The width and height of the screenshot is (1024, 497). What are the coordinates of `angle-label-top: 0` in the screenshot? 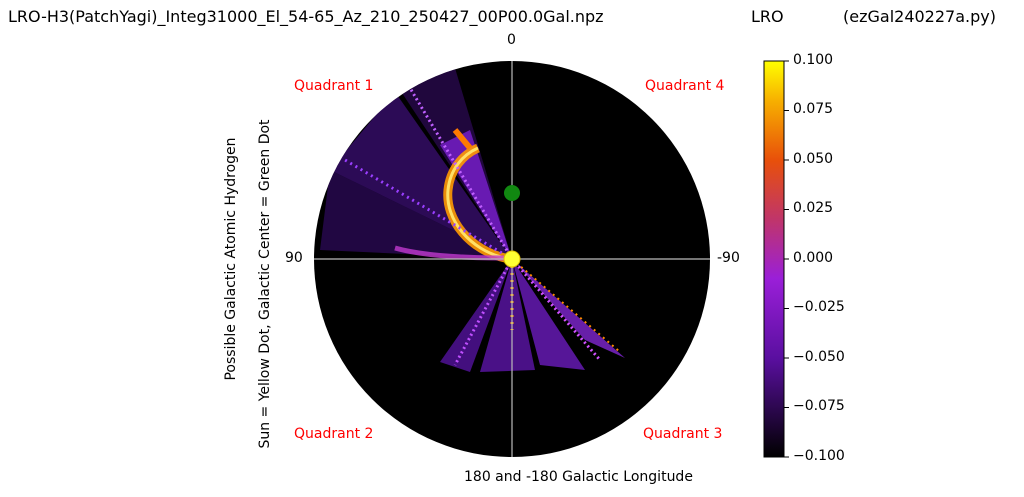 It's located at (511, 40).